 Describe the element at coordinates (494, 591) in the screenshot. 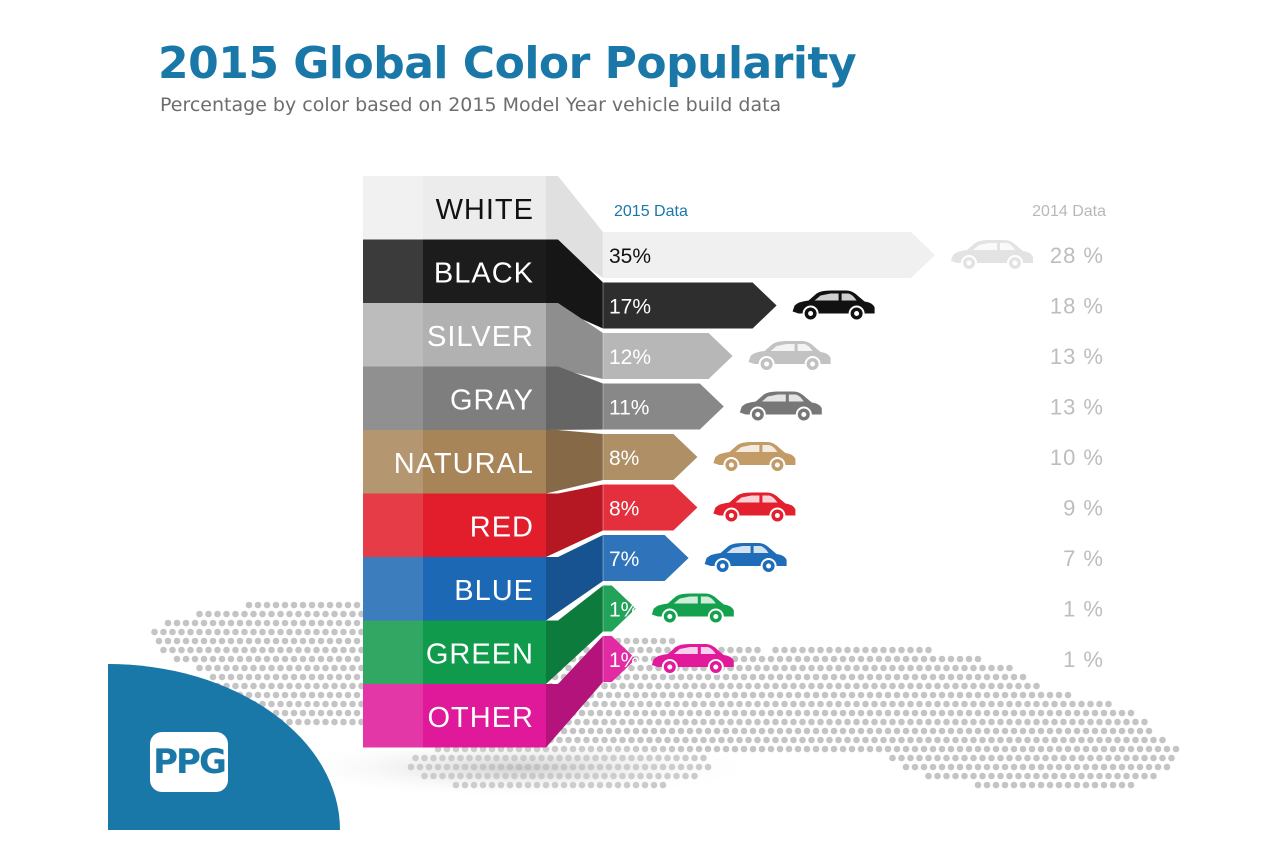

I see `category-label: BLUE` at that location.